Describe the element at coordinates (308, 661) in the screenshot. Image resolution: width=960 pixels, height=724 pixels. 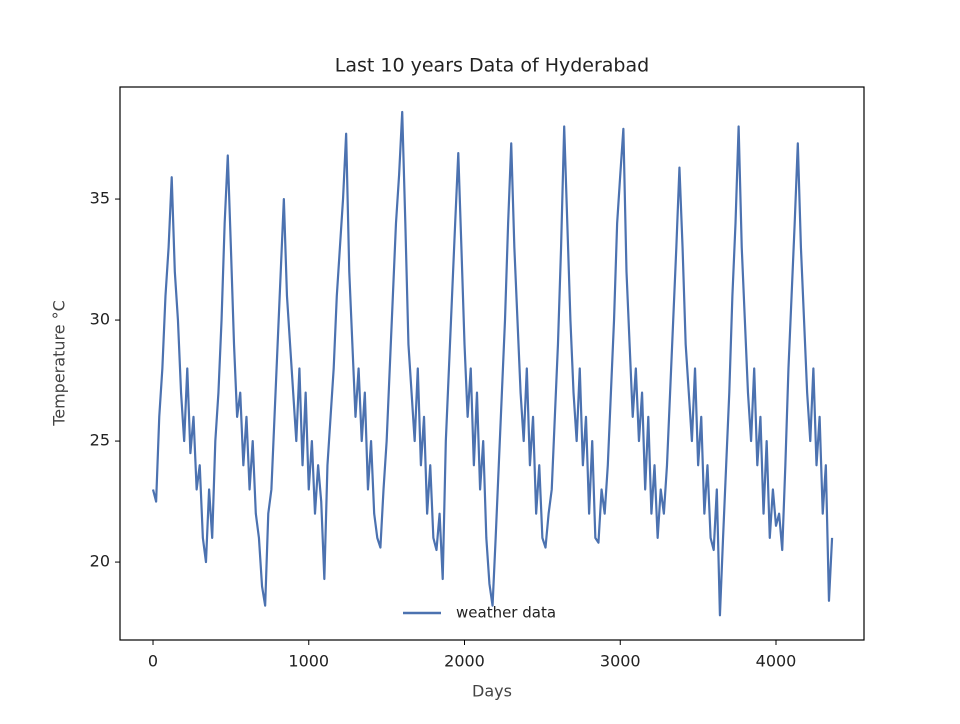
I see `x-tick-label: 1000` at that location.